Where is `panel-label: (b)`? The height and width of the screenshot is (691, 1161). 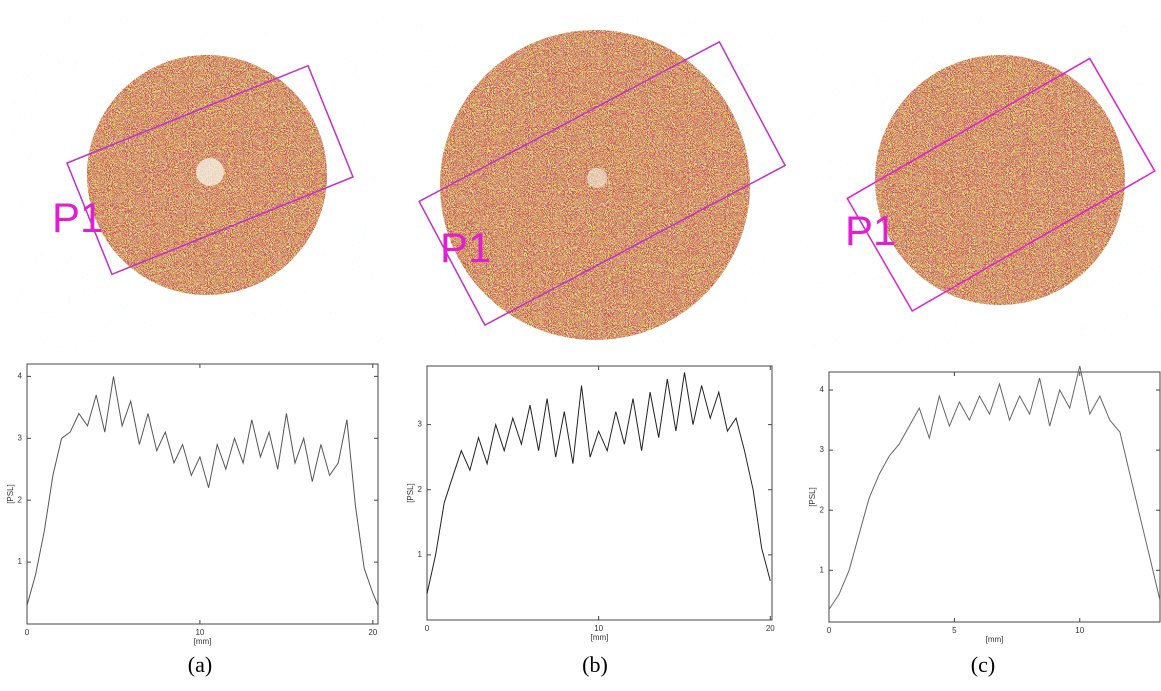
panel-label: (b) is located at coordinates (595, 664).